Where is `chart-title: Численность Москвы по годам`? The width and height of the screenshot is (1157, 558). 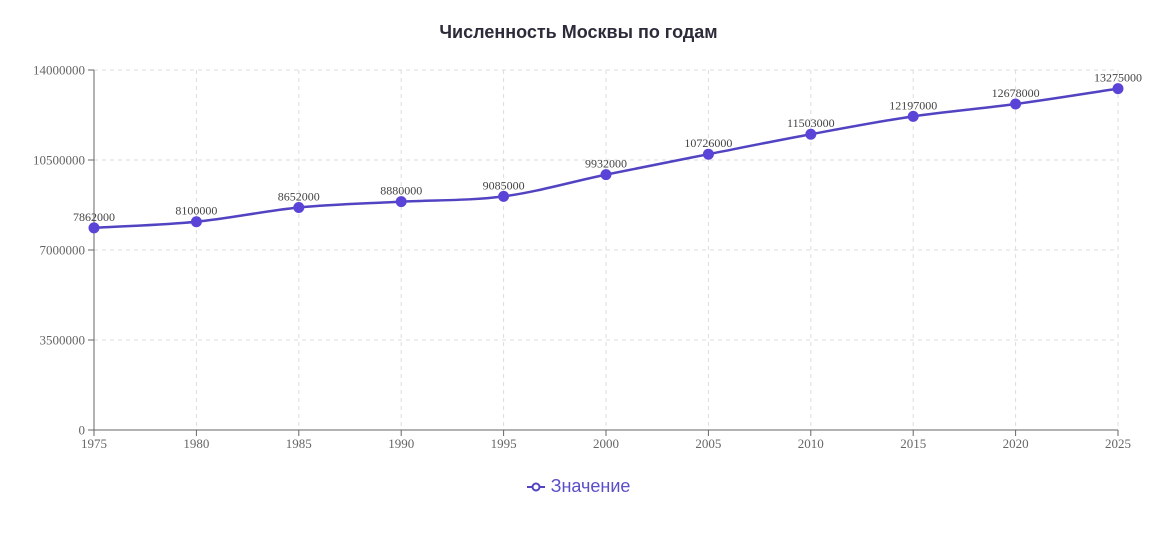 chart-title: Численность Москвы по годам is located at coordinates (578, 32).